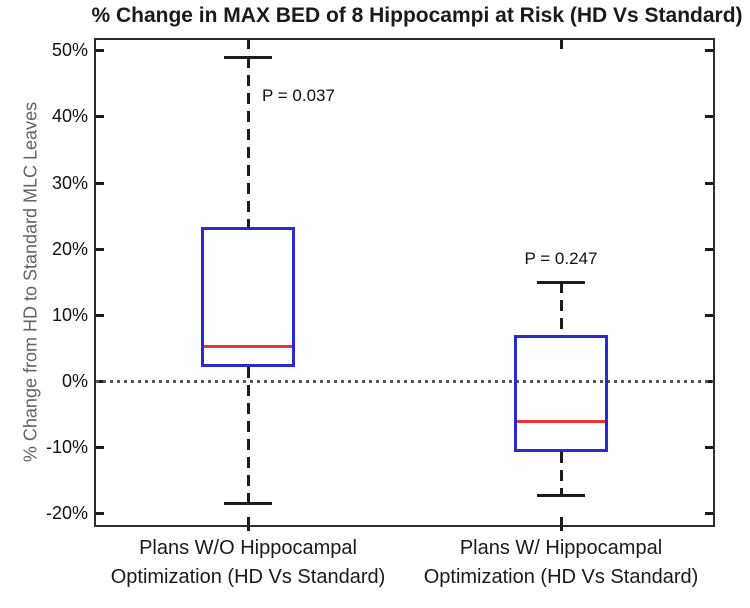 Image resolution: width=750 pixels, height=608 pixels. Describe the element at coordinates (74, 381) in the screenshot. I see `y-tick-label: 0%` at that location.